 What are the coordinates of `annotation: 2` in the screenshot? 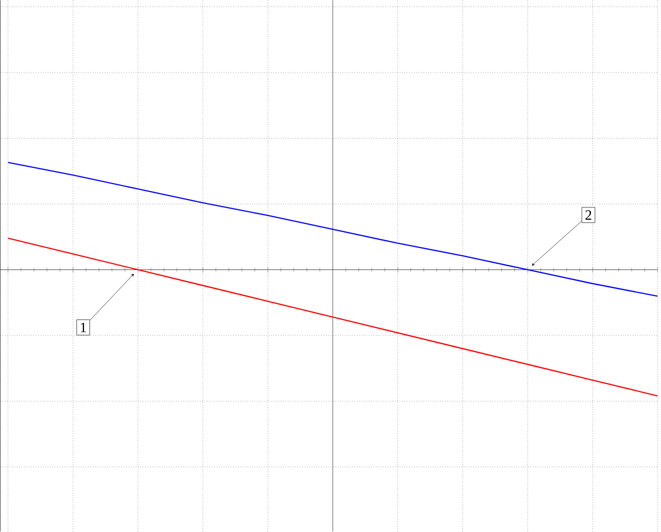 It's located at (588, 215).